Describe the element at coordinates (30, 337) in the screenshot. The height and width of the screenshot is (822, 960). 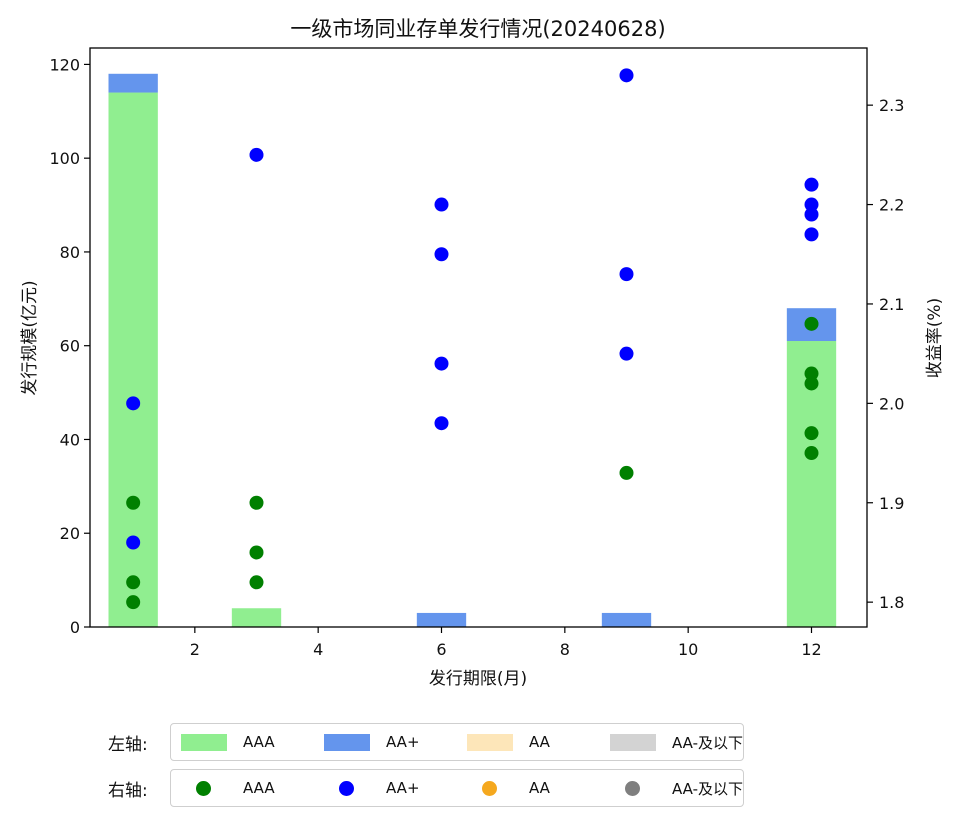
I see `y-axis-left-label: 发行规模(亿元)` at that location.